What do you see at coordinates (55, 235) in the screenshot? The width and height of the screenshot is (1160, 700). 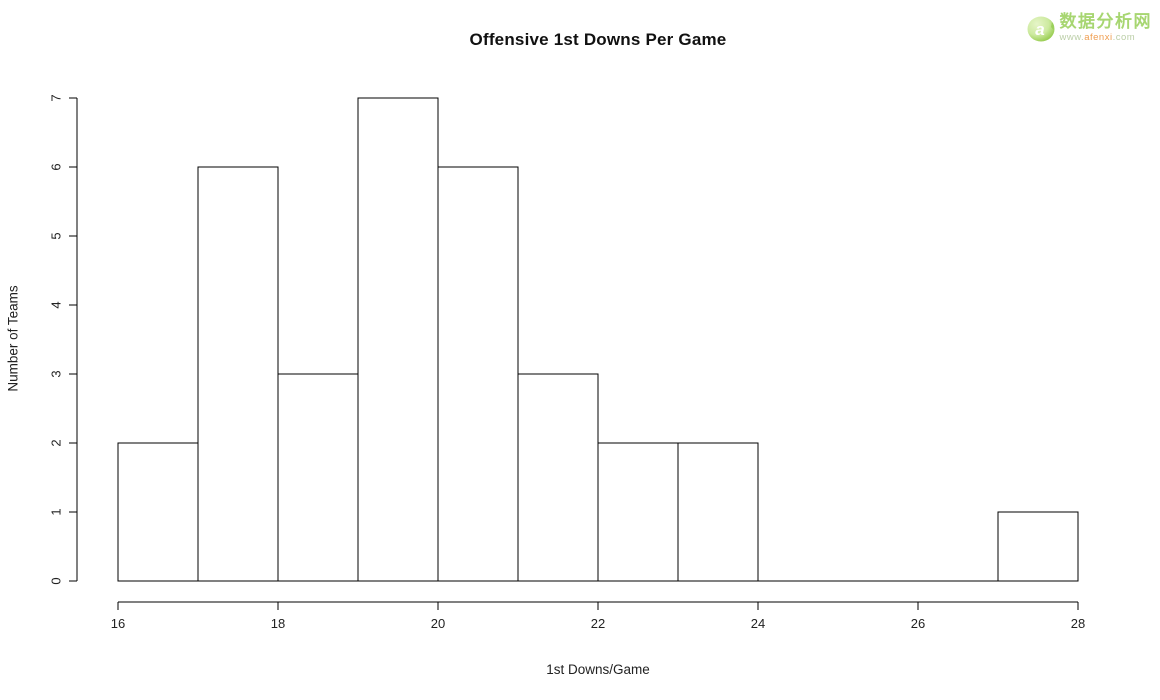 I see `y-tick-label: 5` at bounding box center [55, 235].